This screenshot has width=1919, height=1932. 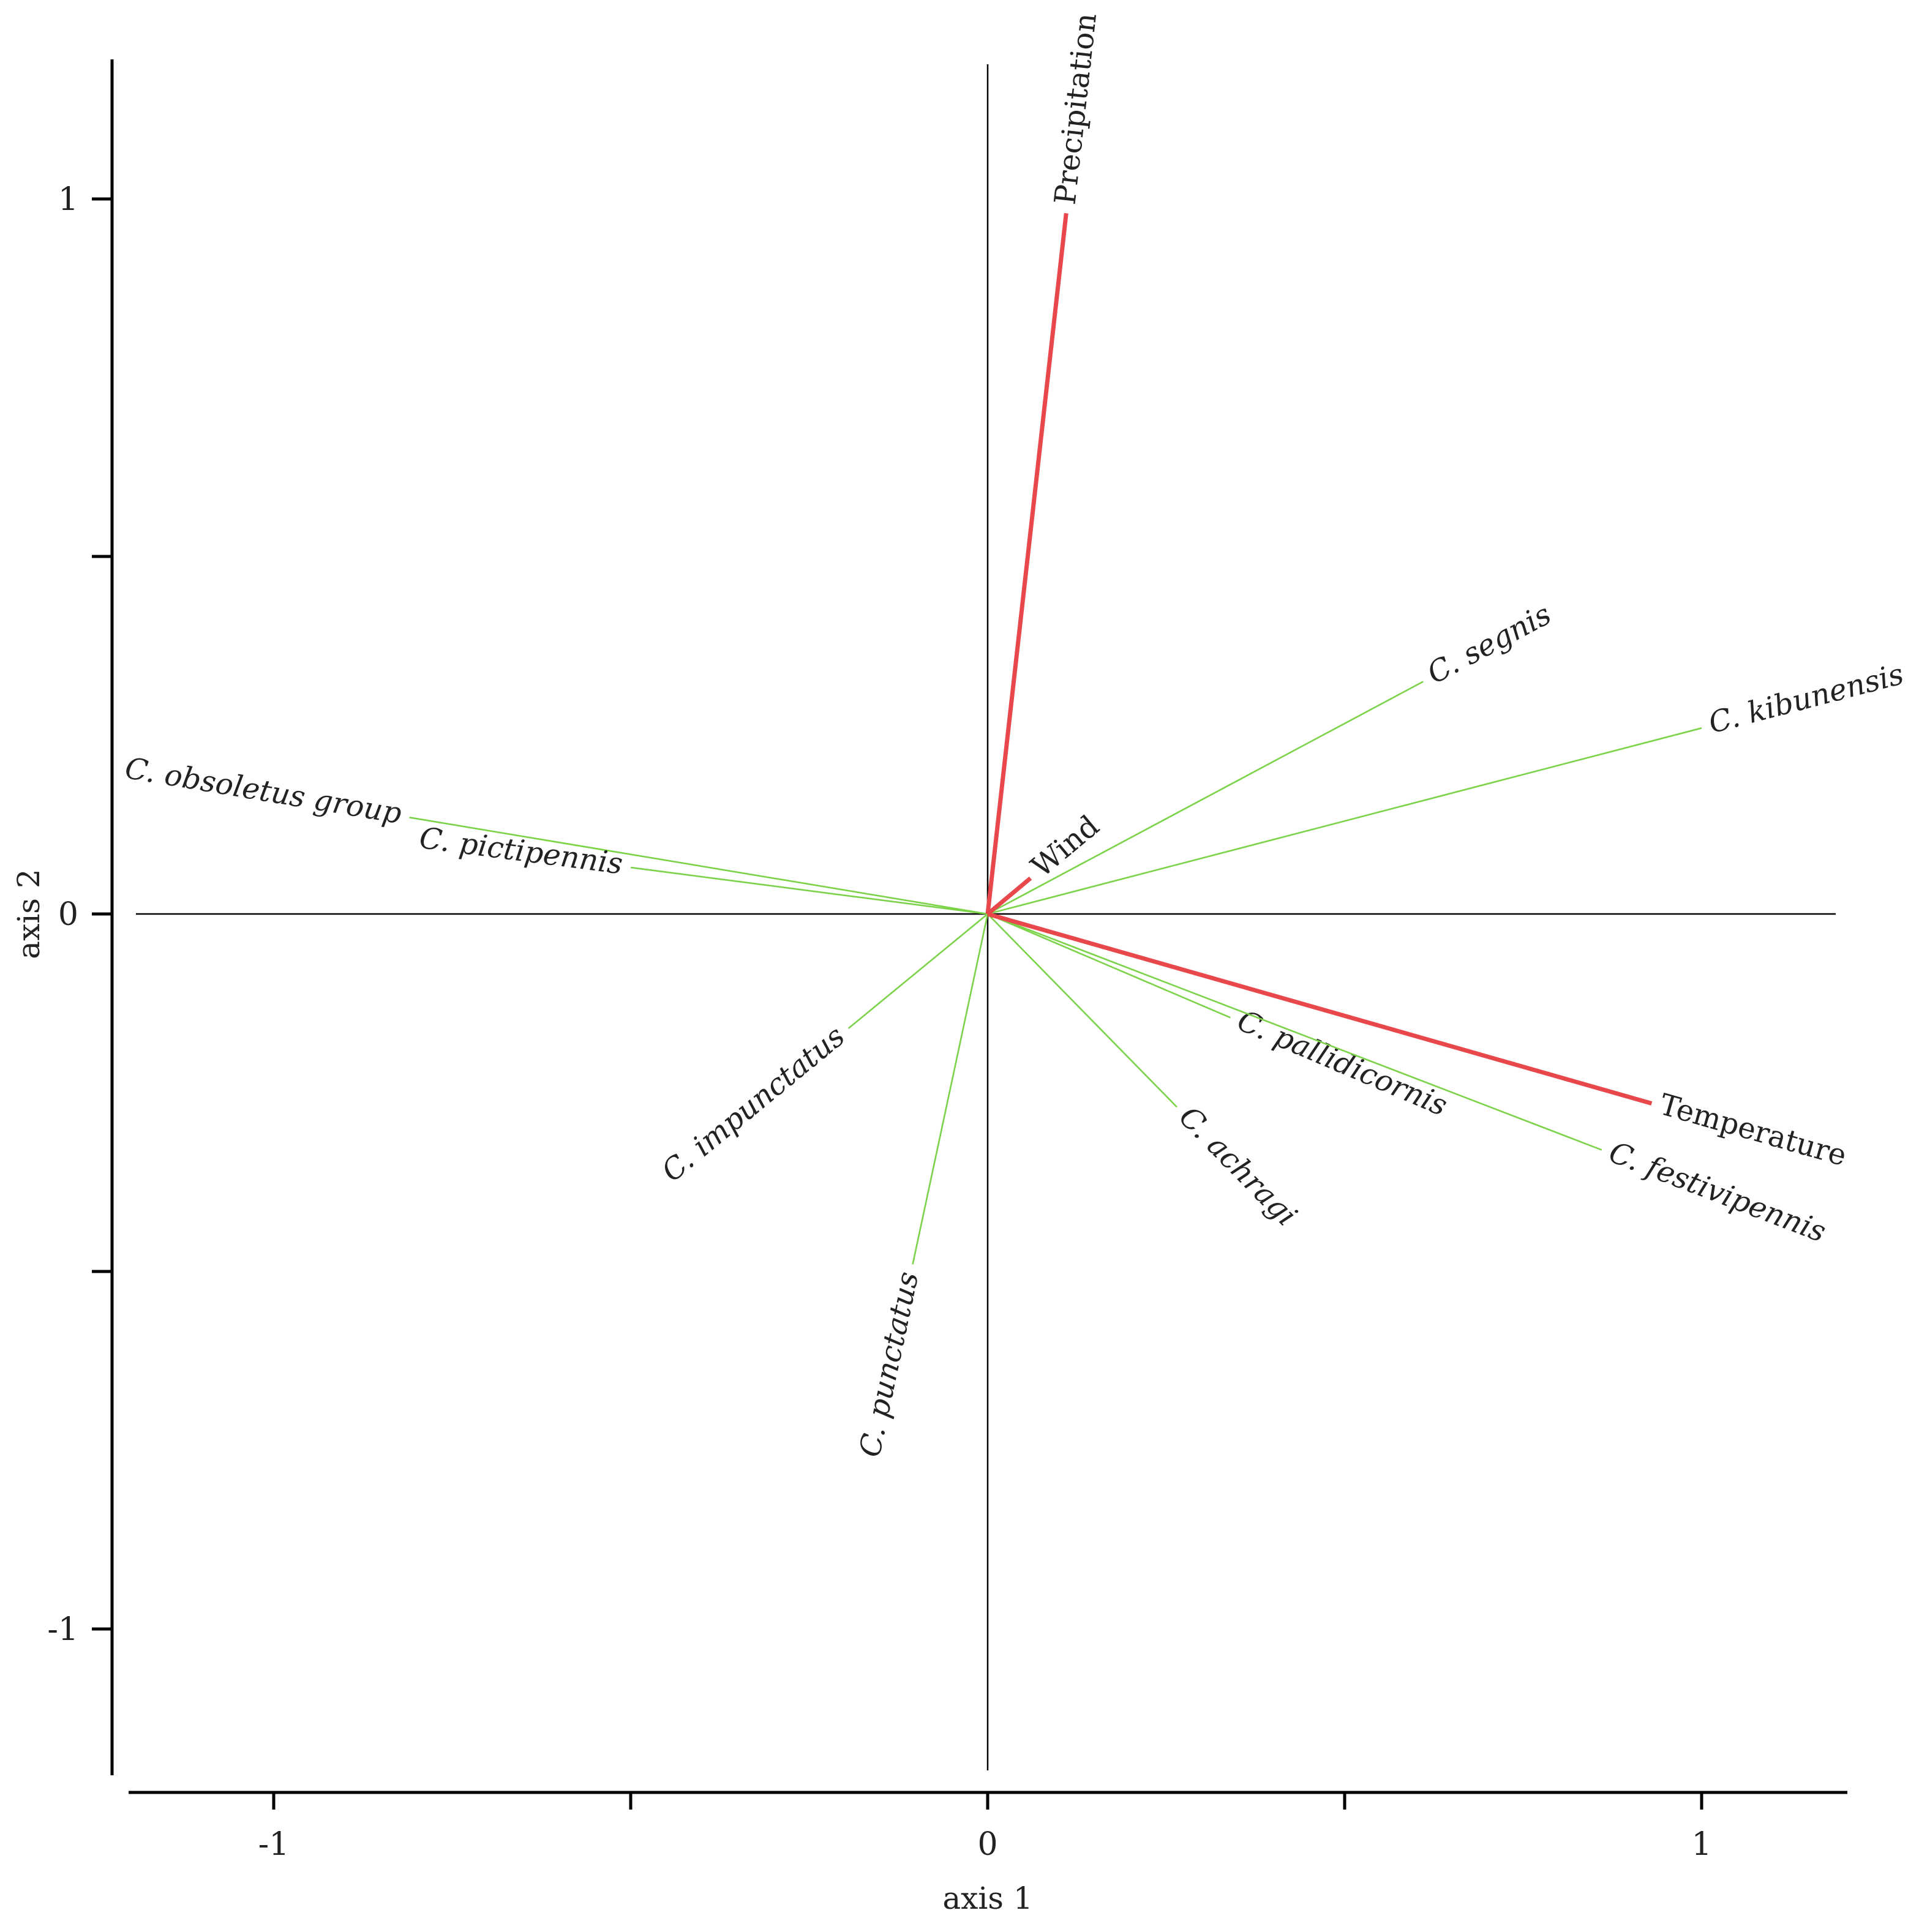 What do you see at coordinates (1701, 1845) in the screenshot?
I see `x-tick-label: 1` at bounding box center [1701, 1845].